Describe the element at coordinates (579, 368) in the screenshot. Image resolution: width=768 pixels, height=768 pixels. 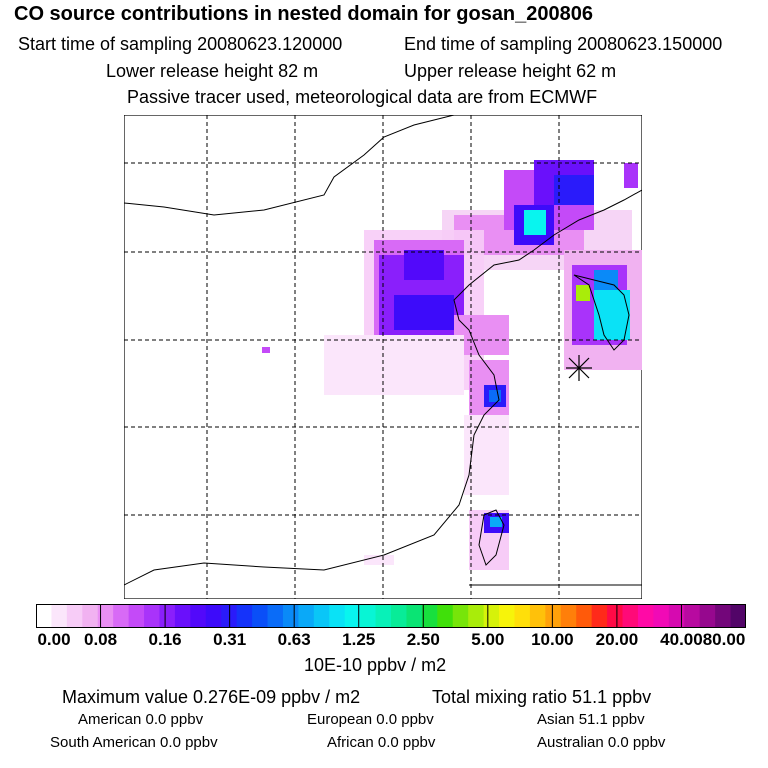
I see `receptor-star-icon` at that location.